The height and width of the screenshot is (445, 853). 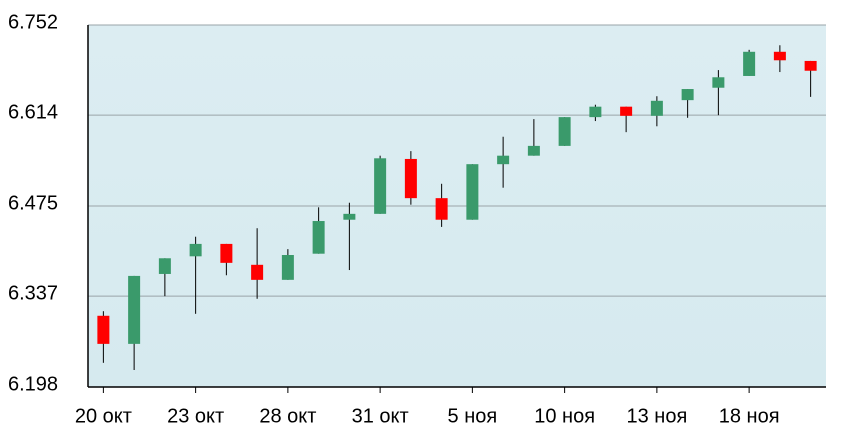 I want to click on x-tick-label: 20 окт, so click(x=103, y=416).